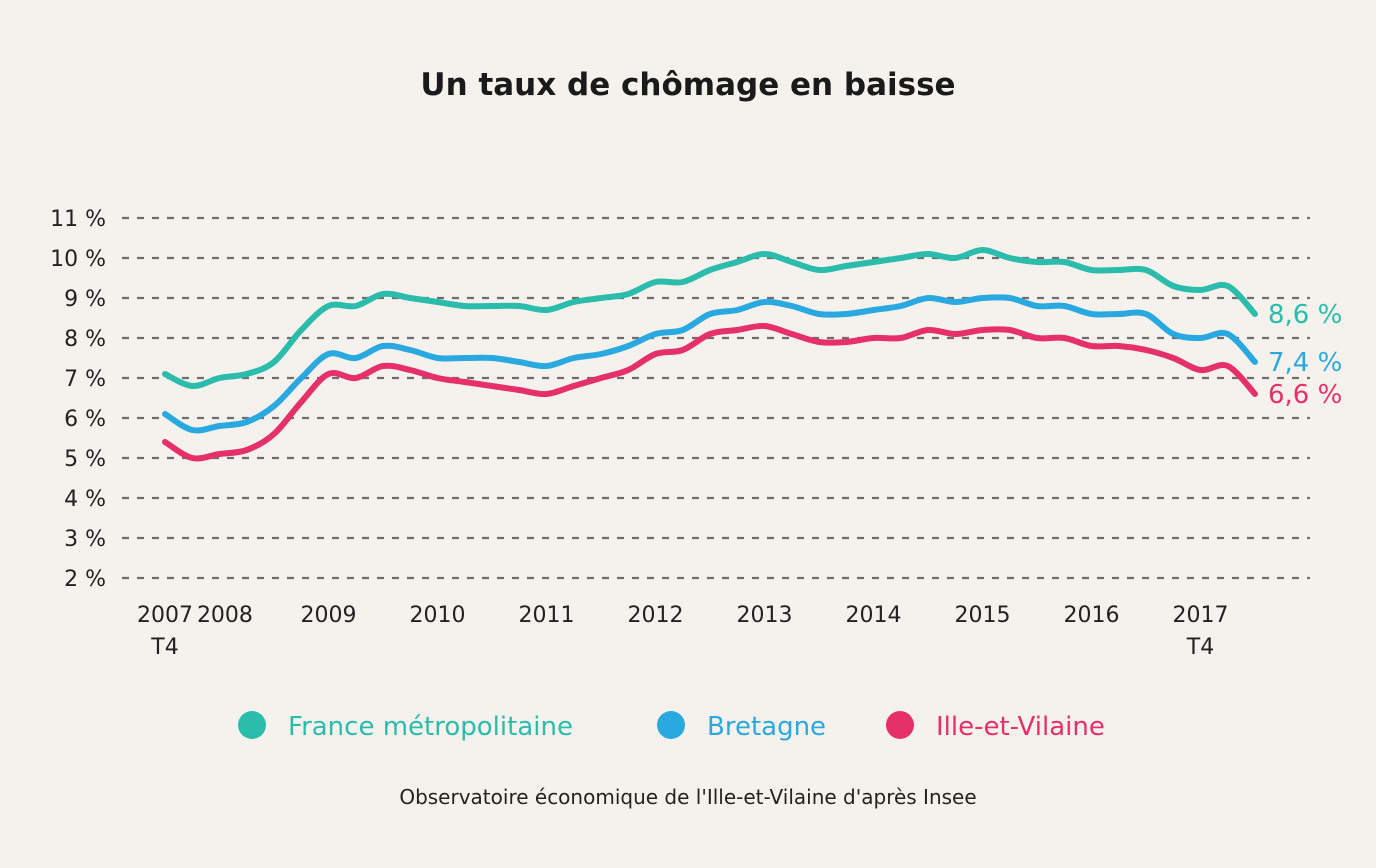 Image resolution: width=1376 pixels, height=868 pixels. Describe the element at coordinates (85, 579) in the screenshot. I see `y-tick-label: 2 %` at that location.